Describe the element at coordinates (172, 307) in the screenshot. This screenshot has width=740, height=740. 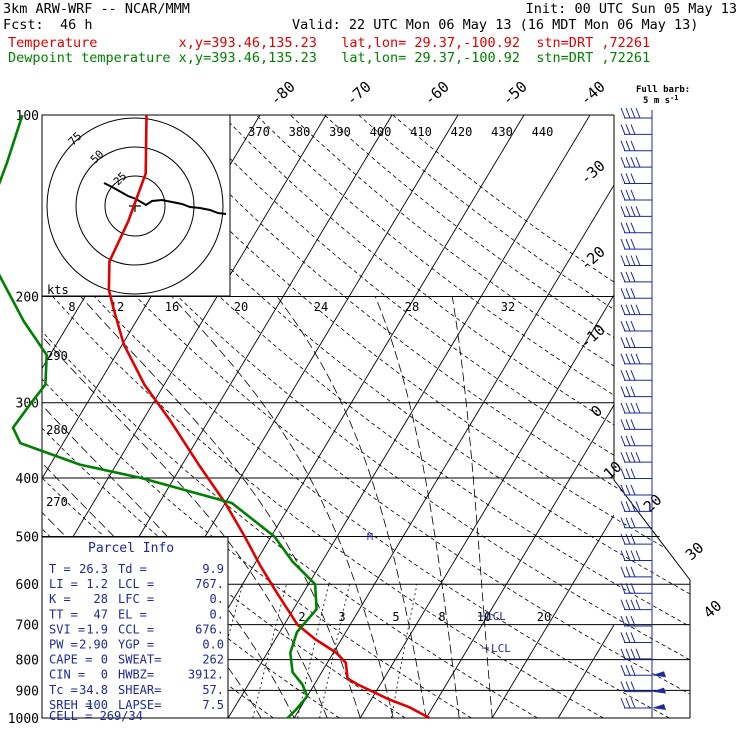
I see `hodograph-tick-label: 16` at that location.